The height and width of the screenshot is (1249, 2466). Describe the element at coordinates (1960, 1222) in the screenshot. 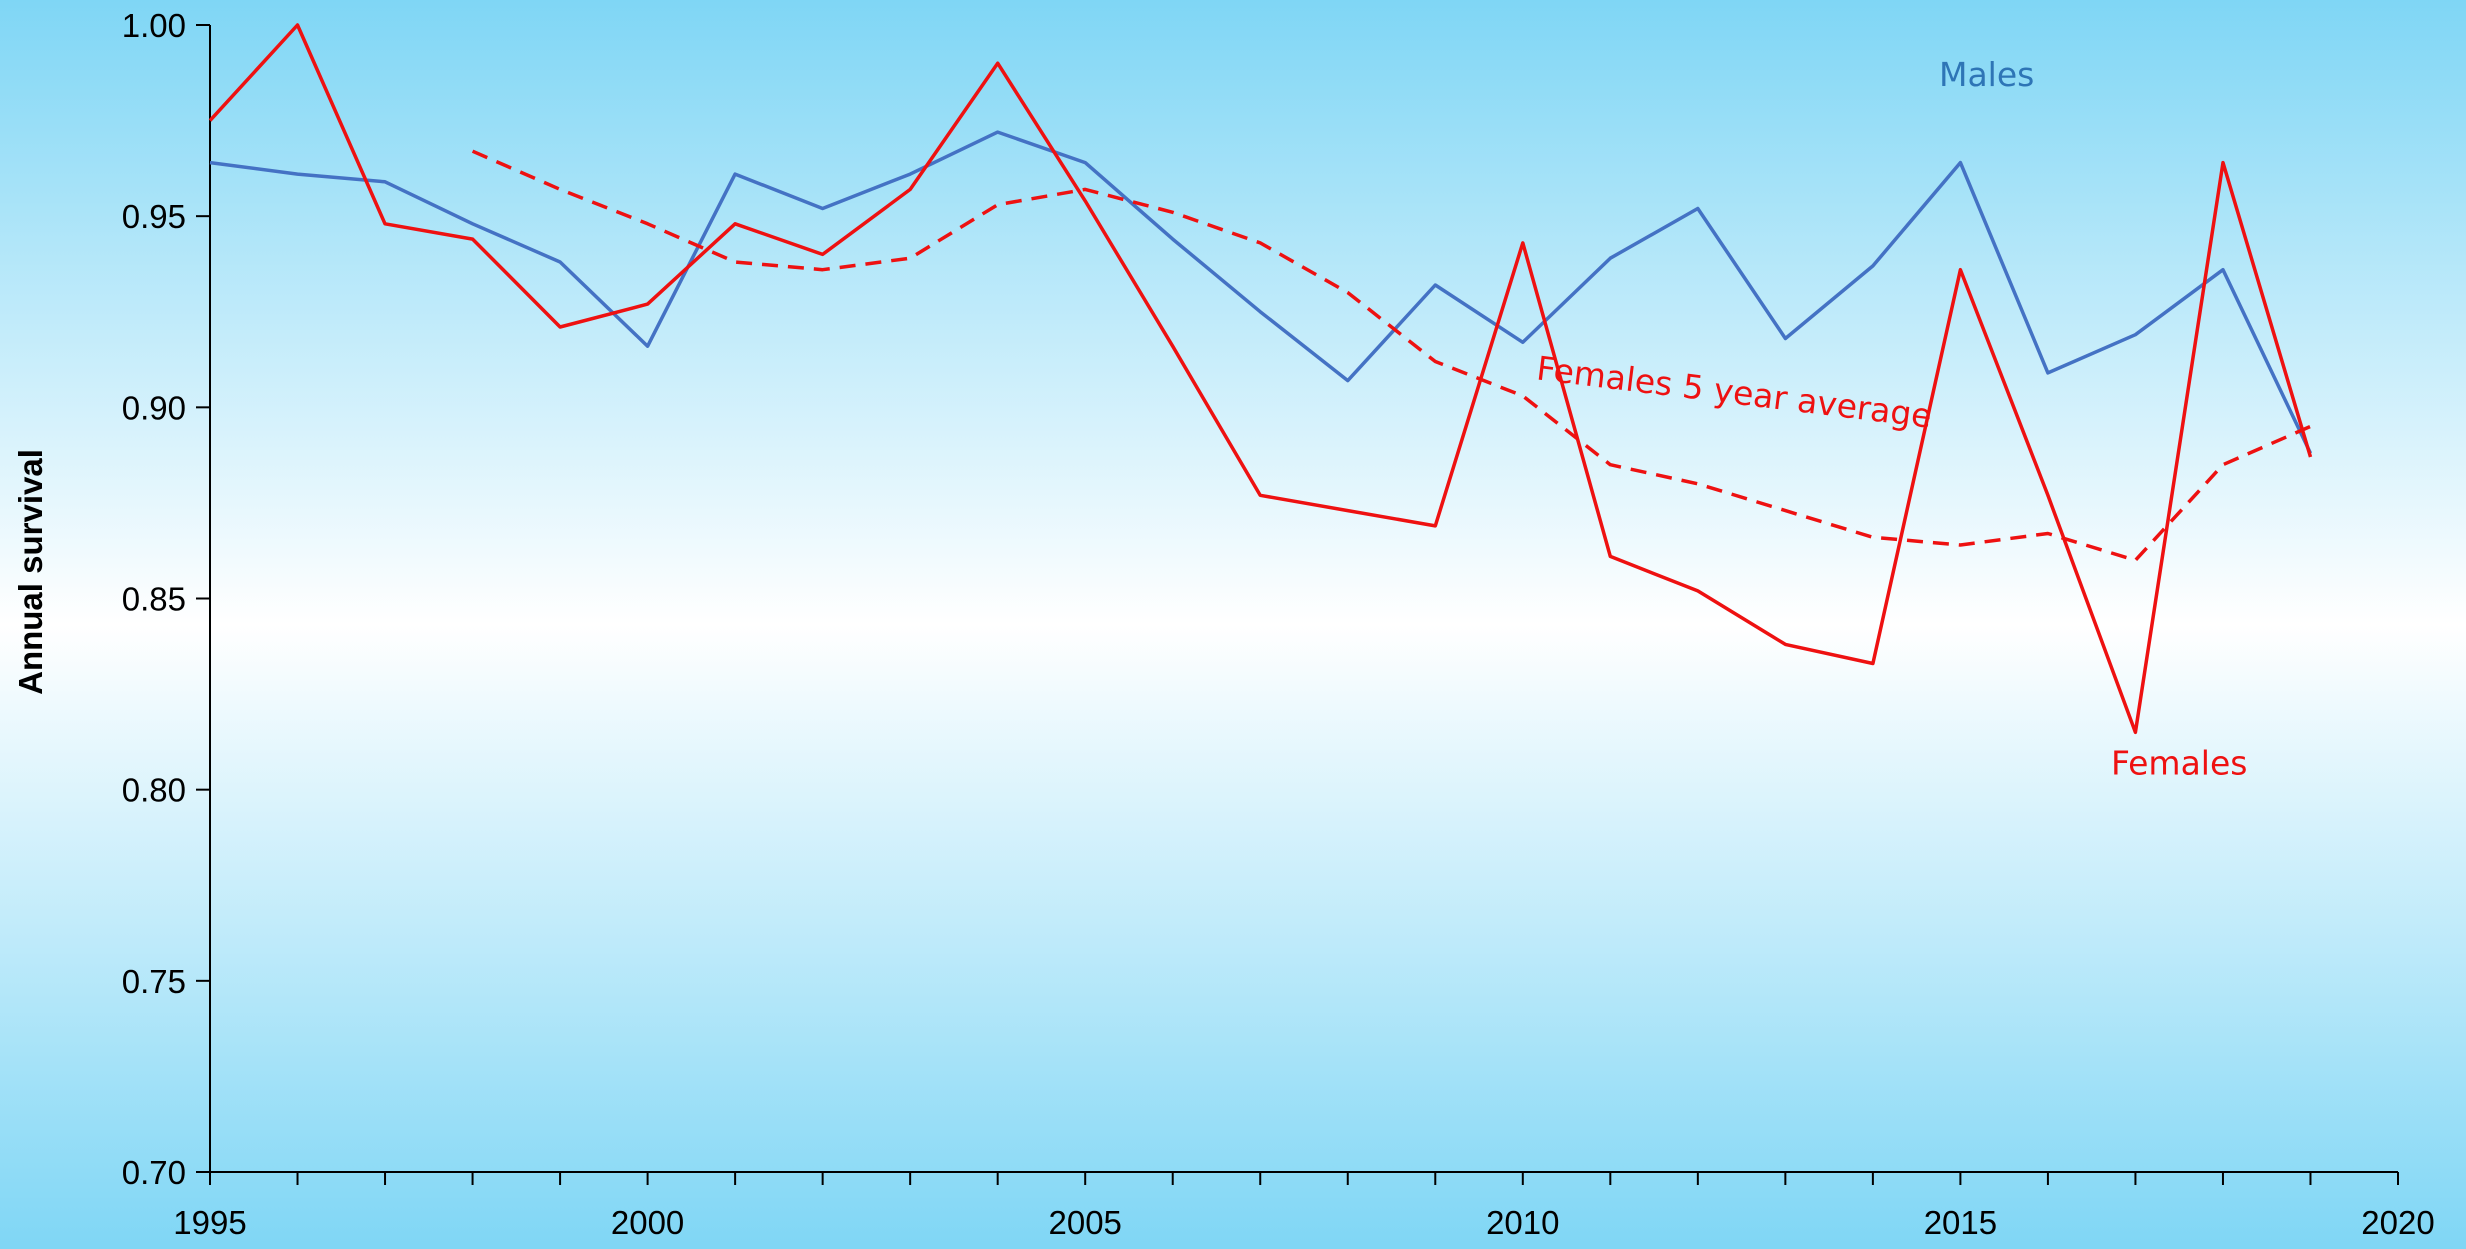

I see `x-tick-label: 2015` at that location.